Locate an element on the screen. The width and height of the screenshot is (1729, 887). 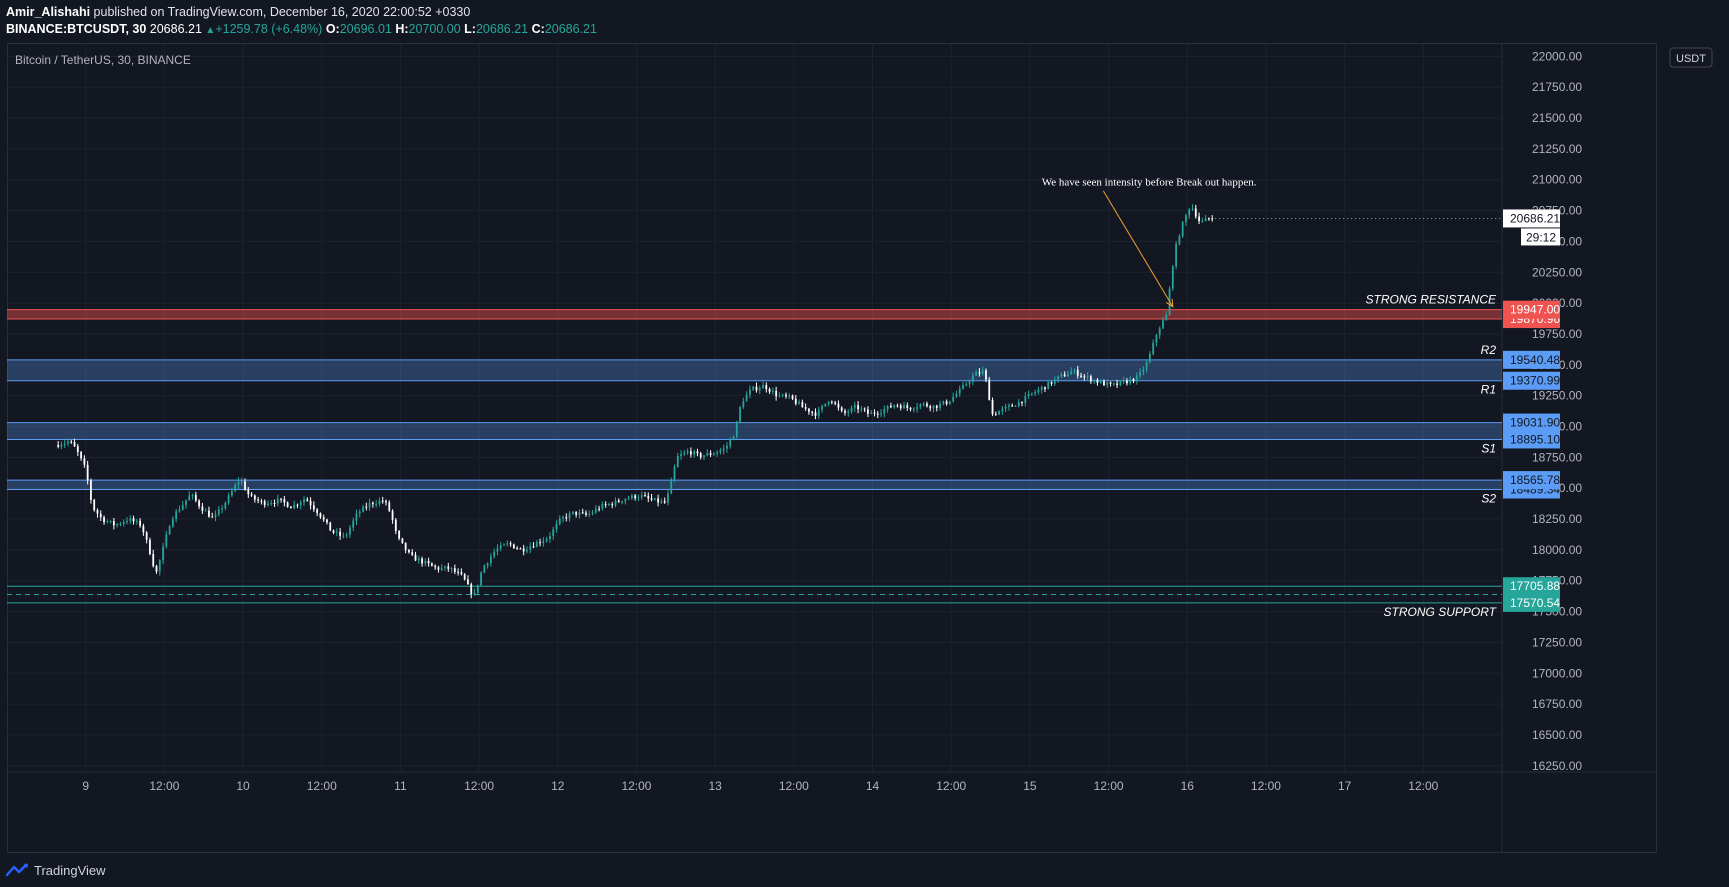
author-name: Amir_Alishahi is located at coordinates (48, 12).